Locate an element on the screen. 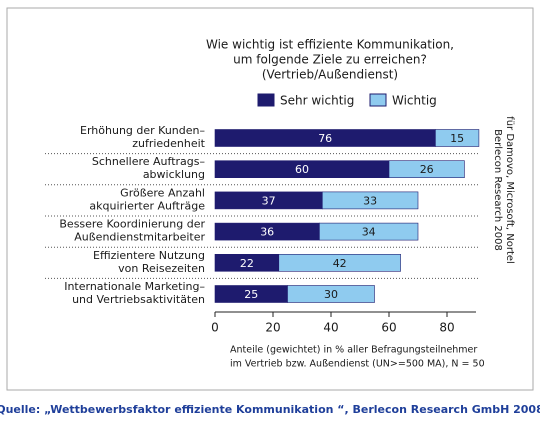  x-tick-label: 80 is located at coordinates (446, 328).